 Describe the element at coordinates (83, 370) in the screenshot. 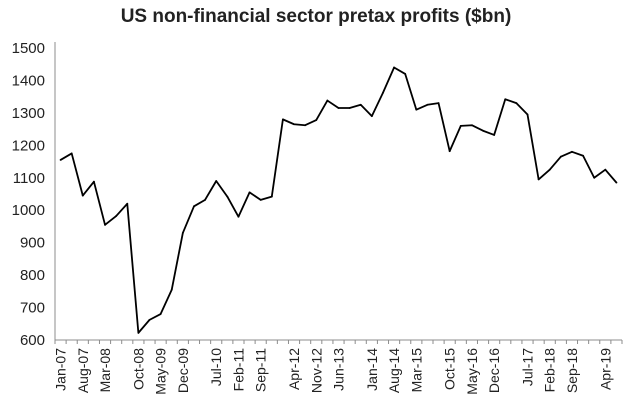

I see `x-tick-label: Aug-07` at that location.